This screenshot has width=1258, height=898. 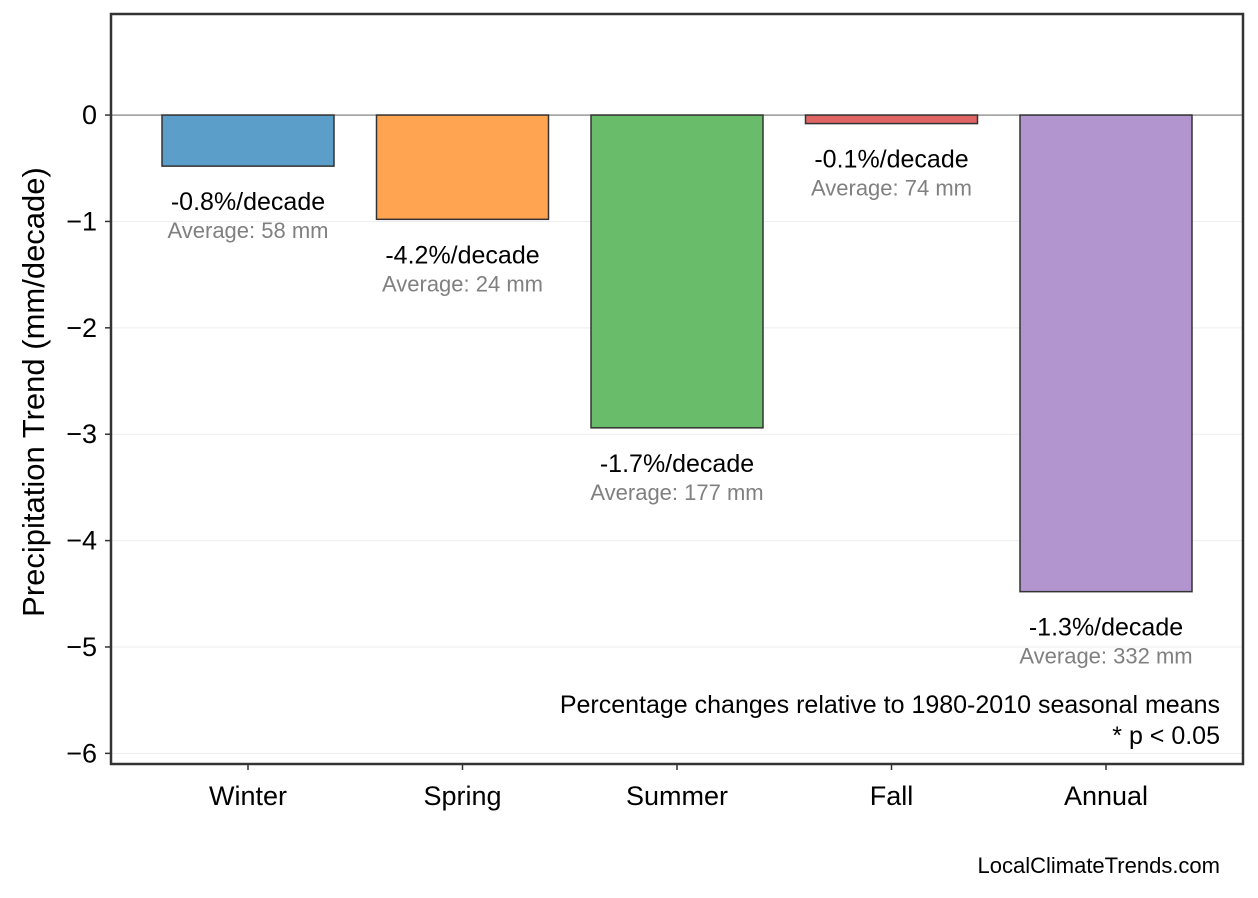 I want to click on x-axis: Winter Spring Summer Fall Annual, so click(x=678, y=787).